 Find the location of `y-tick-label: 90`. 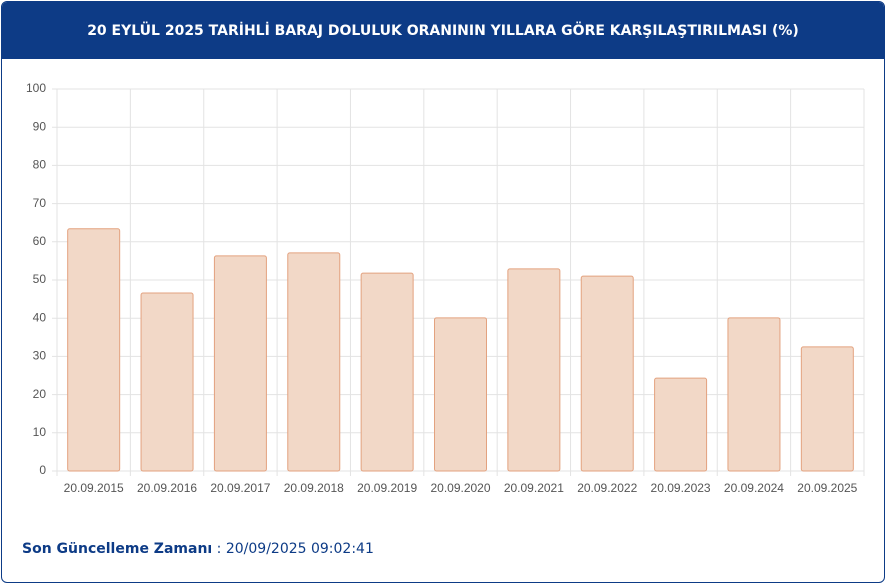

y-tick-label: 90 is located at coordinates (40, 126).